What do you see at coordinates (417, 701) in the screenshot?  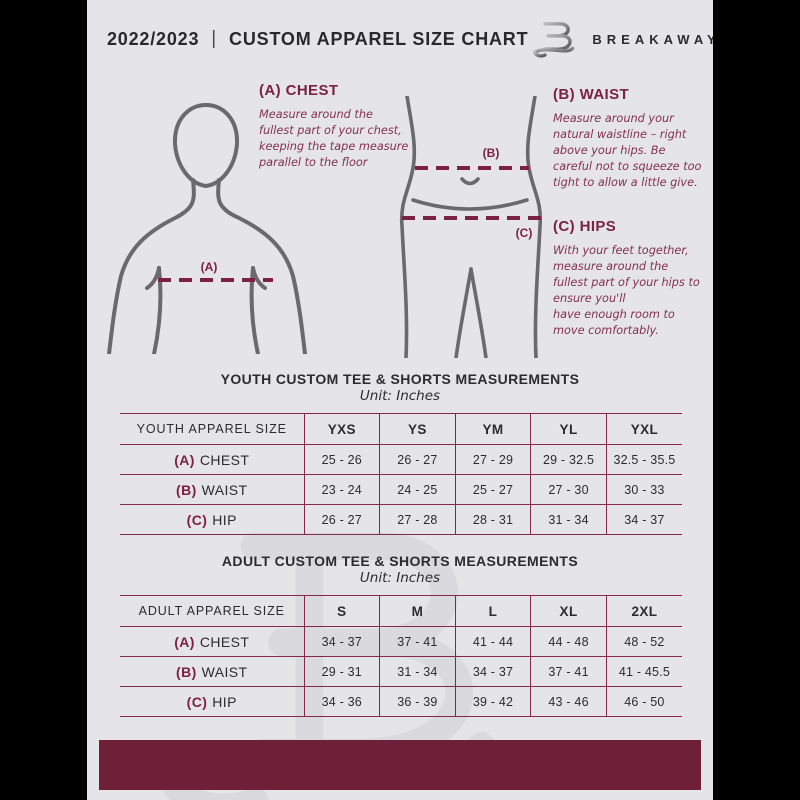 I see `cell: 36 - 39` at bounding box center [417, 701].